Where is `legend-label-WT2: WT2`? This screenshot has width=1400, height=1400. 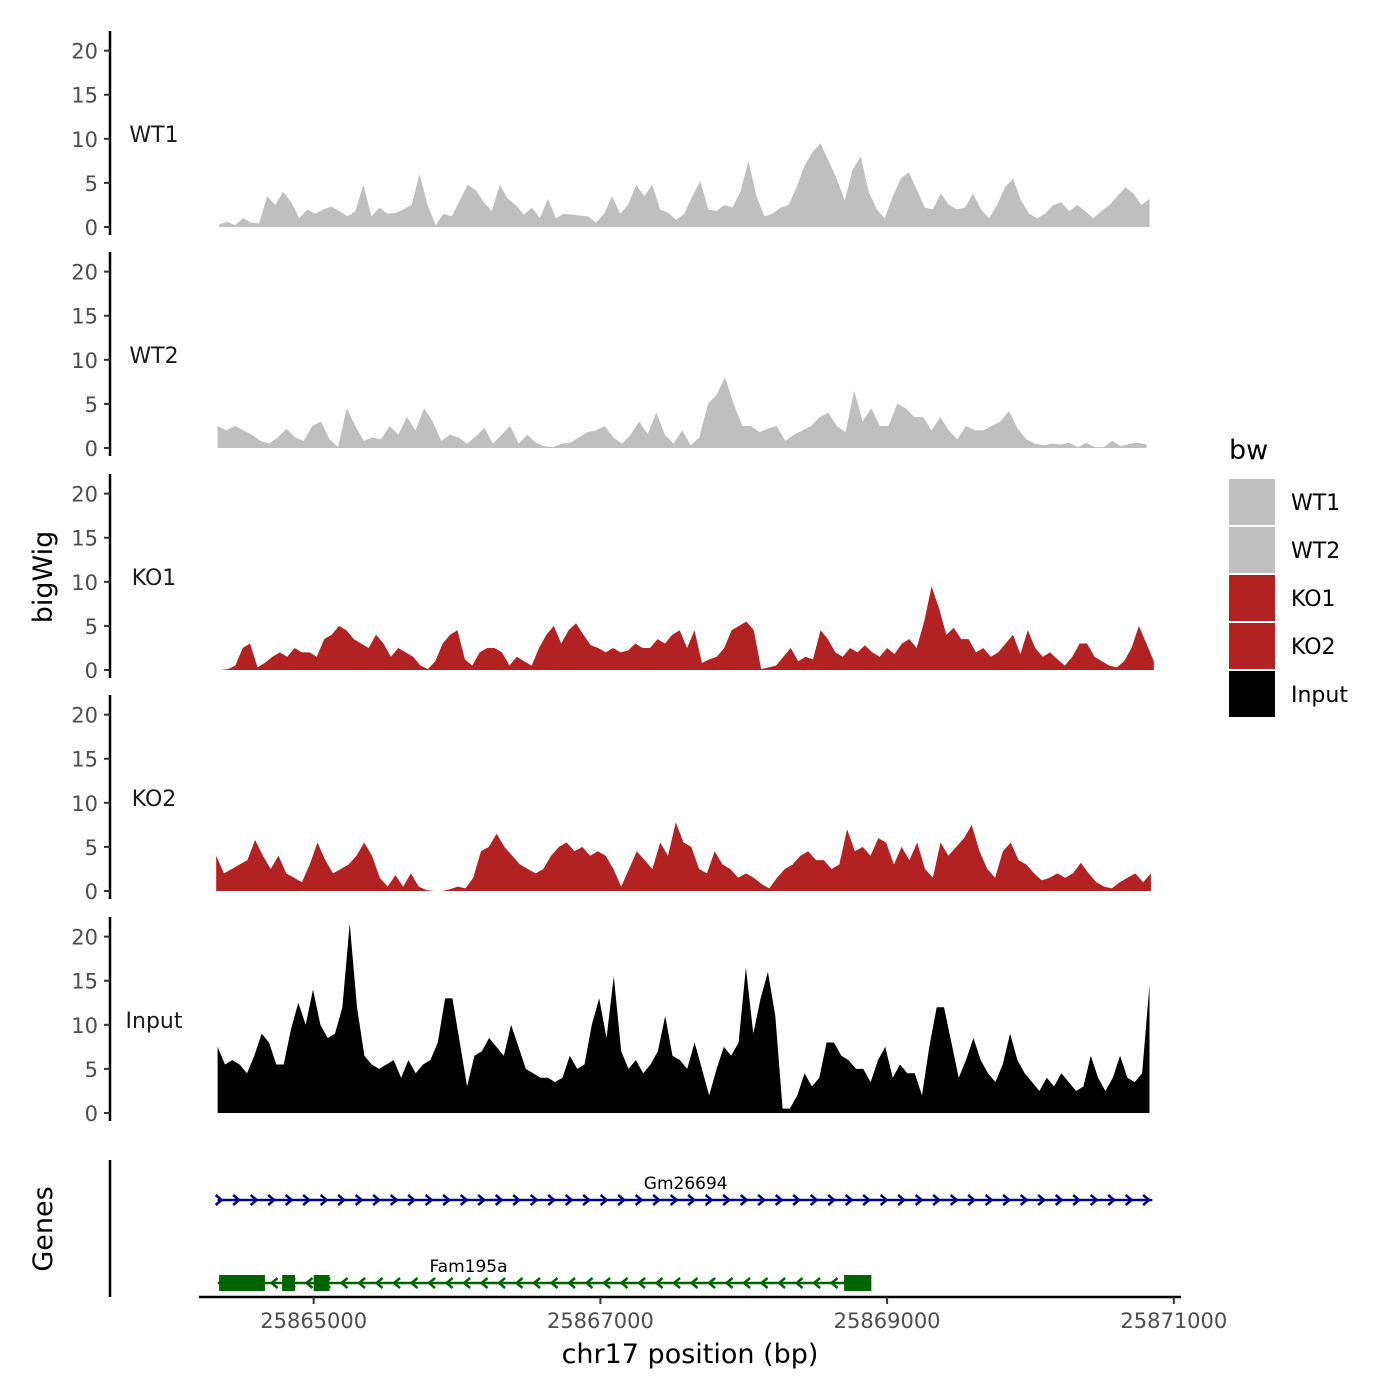
legend-label-WT2: WT2 is located at coordinates (1315, 551).